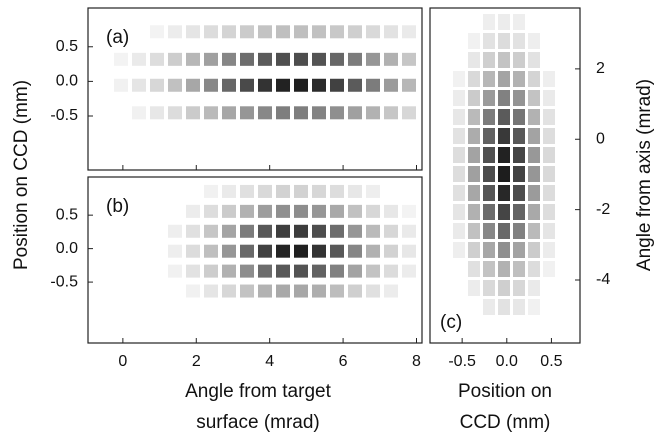  Describe the element at coordinates (258, 391) in the screenshot. I see `x-axis-label: Angle from target` at that location.